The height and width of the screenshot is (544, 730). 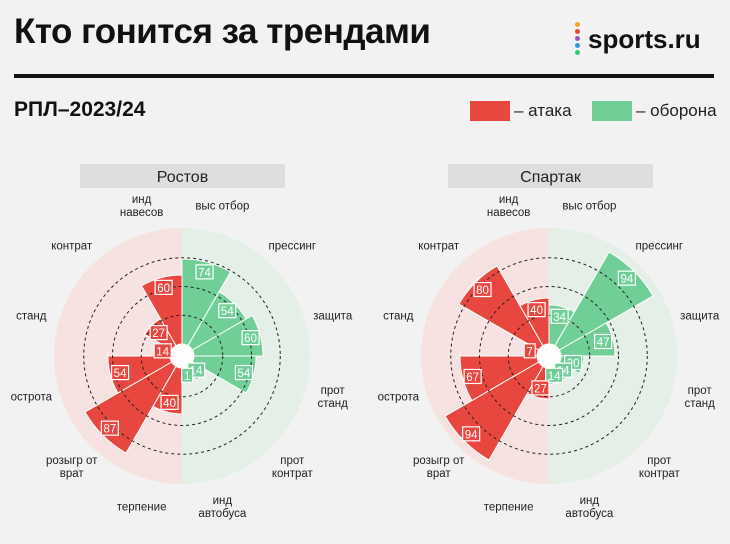 I want to click on value-label-text: 1, so click(x=187, y=377).